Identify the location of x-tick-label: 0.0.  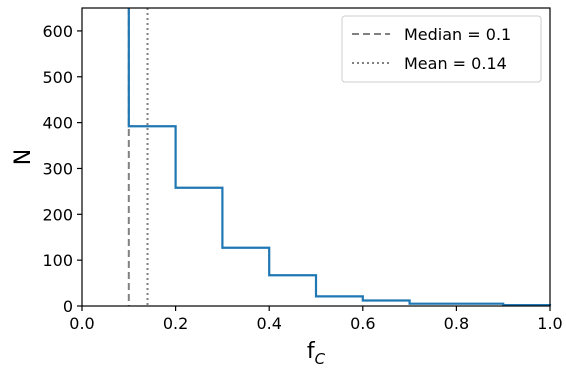
(81, 323).